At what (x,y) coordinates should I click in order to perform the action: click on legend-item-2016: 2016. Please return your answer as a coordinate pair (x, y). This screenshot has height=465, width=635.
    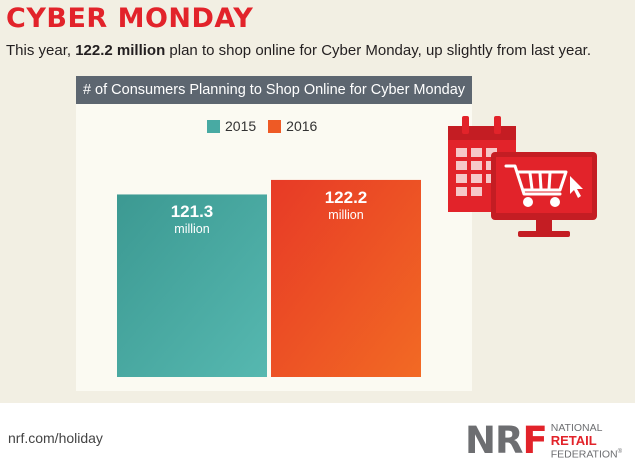
    Looking at the image, I should click on (292, 126).